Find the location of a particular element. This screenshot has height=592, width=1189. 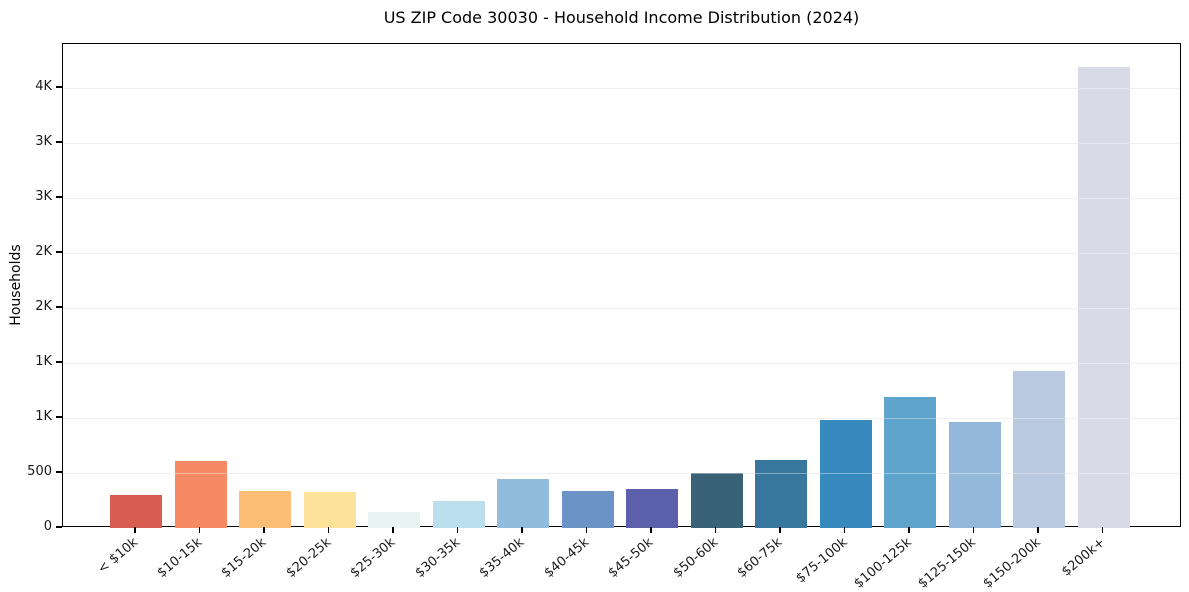

x-tick-label: $10-15k is located at coordinates (180, 558).